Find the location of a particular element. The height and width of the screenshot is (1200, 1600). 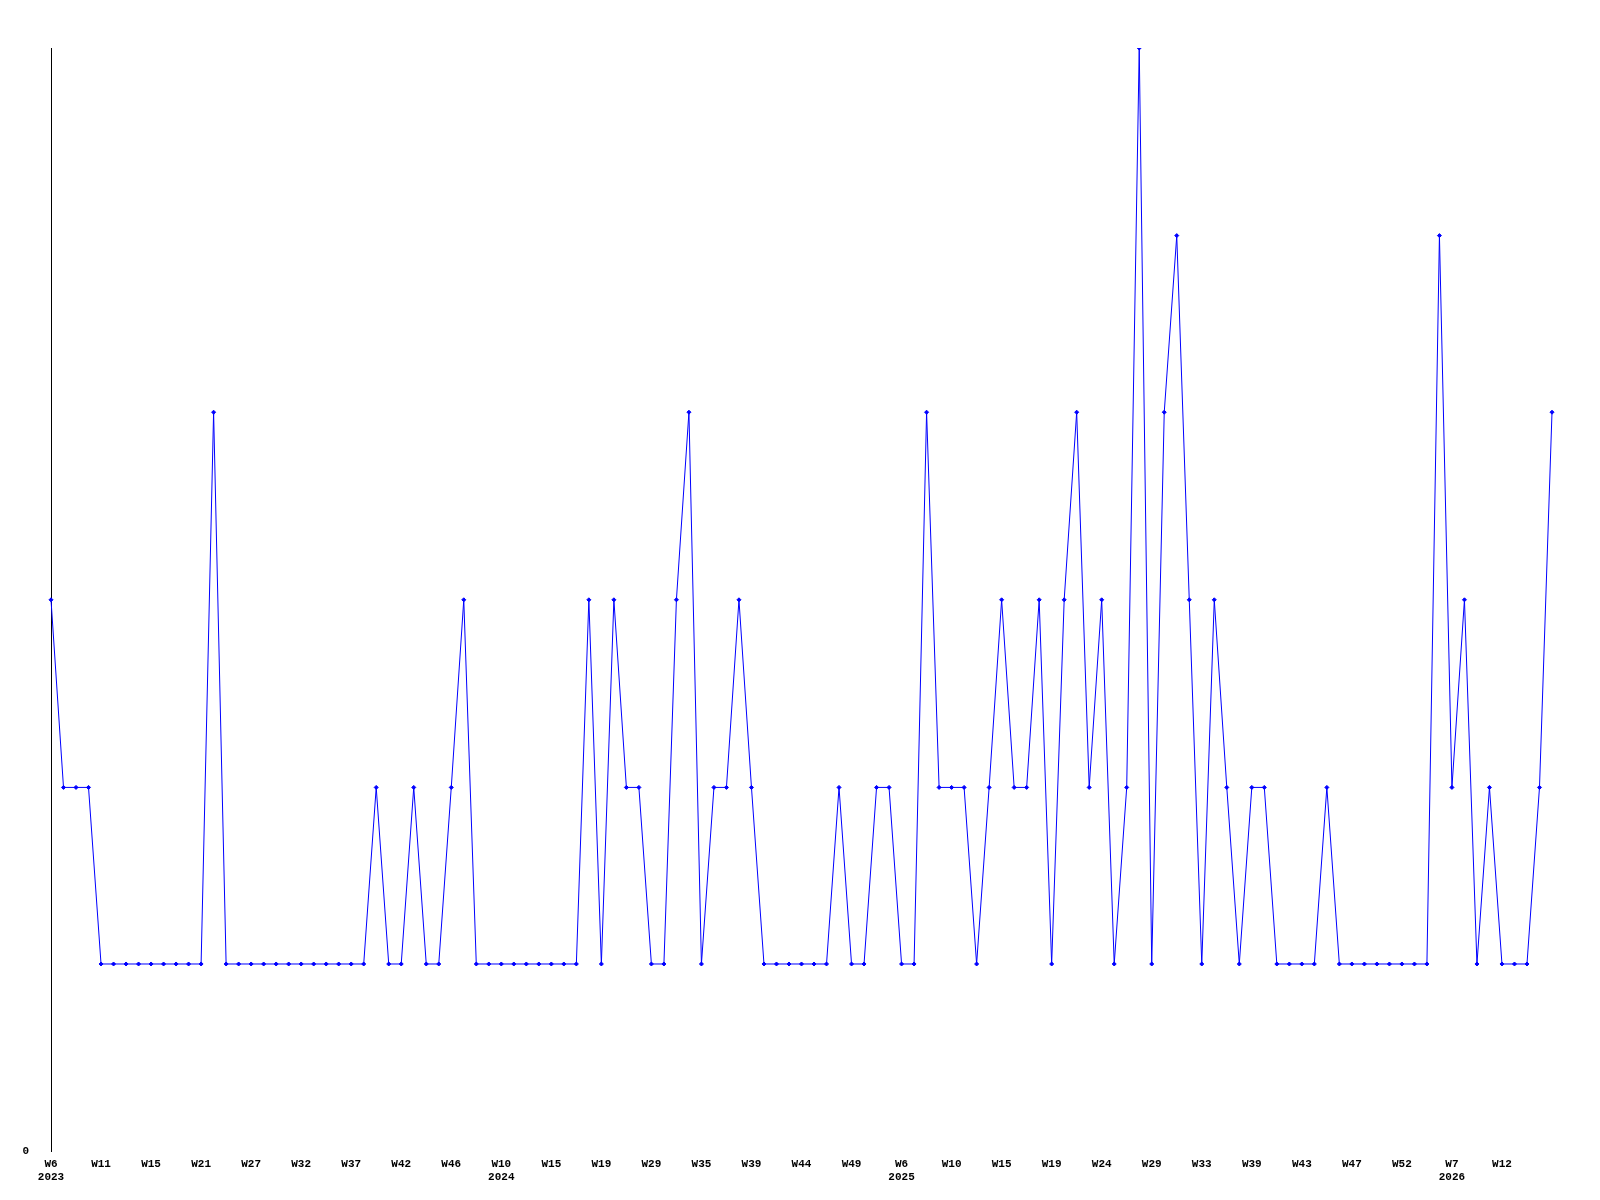

x-tick-label: W47 is located at coordinates (1351, 1163).